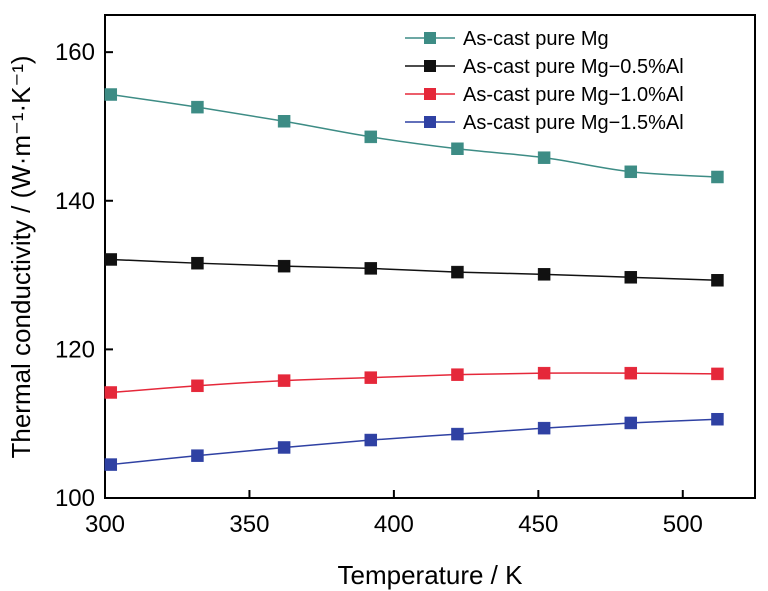 This screenshot has width=768, height=591. Describe the element at coordinates (536, 39) in the screenshot. I see `legend-label: As-cast pure Mg` at that location.